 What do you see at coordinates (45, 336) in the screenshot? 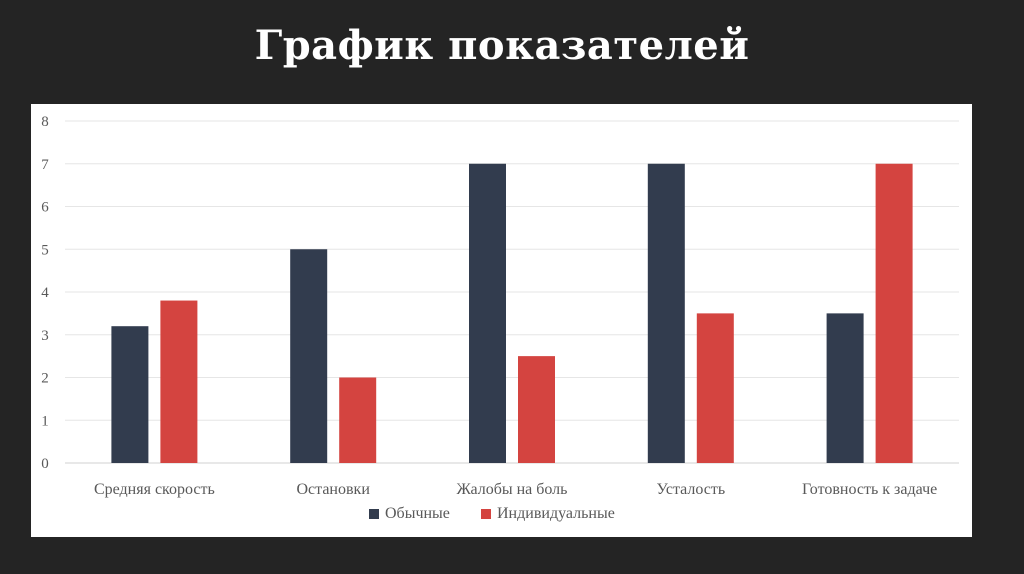
I see `y-tick-label: 3` at bounding box center [45, 336].